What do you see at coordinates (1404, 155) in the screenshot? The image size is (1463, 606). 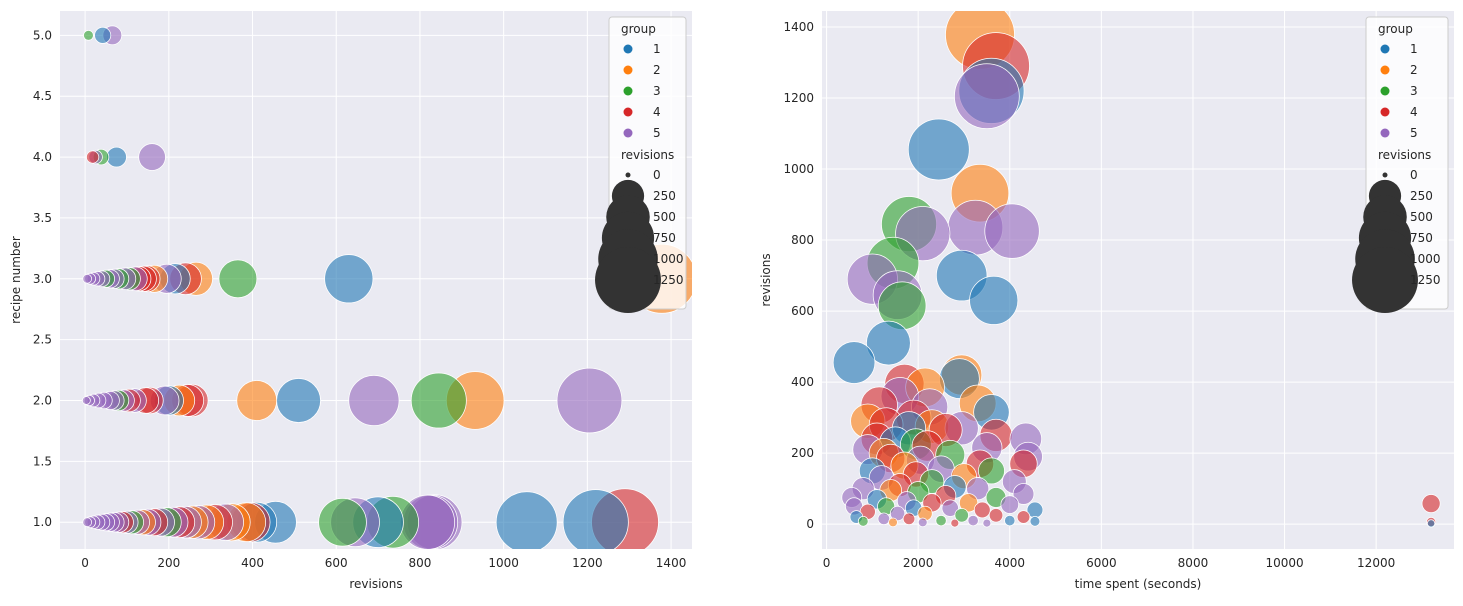 I see `legend-title-size: revisions` at bounding box center [1404, 155].